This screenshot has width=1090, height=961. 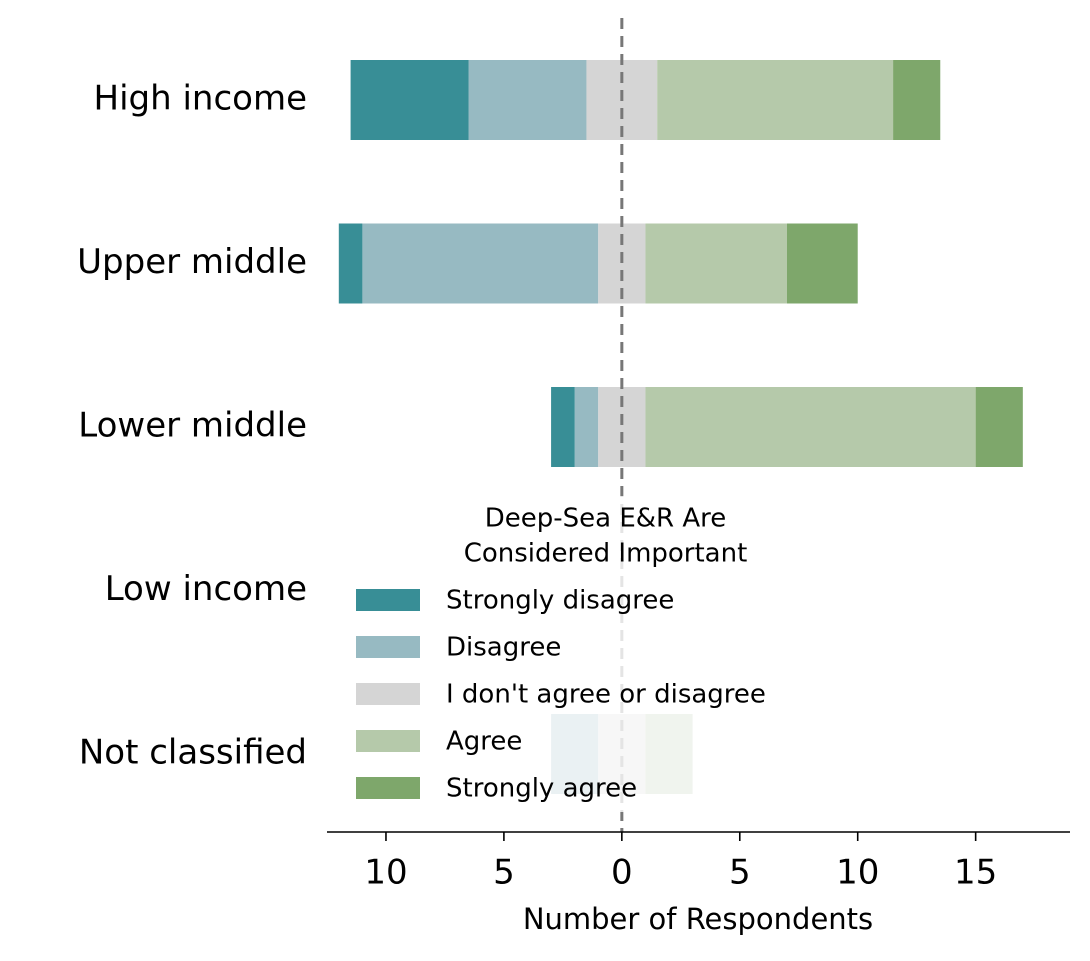 What do you see at coordinates (606, 695) in the screenshot?
I see `legend-label: I don't agree or disagree` at bounding box center [606, 695].